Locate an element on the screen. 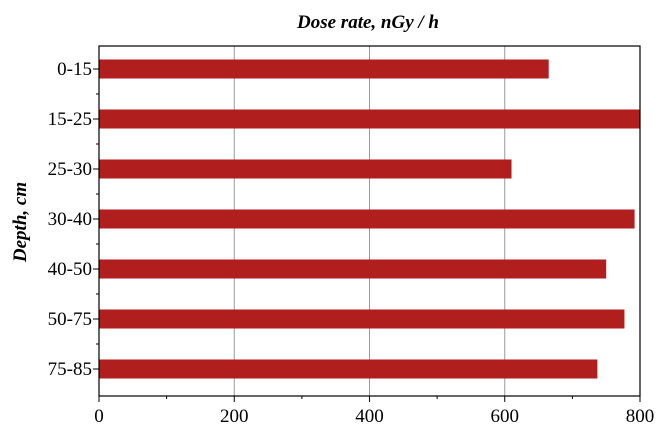 This screenshot has height=427, width=658. y-tick-label: 75-85 is located at coordinates (70, 369).